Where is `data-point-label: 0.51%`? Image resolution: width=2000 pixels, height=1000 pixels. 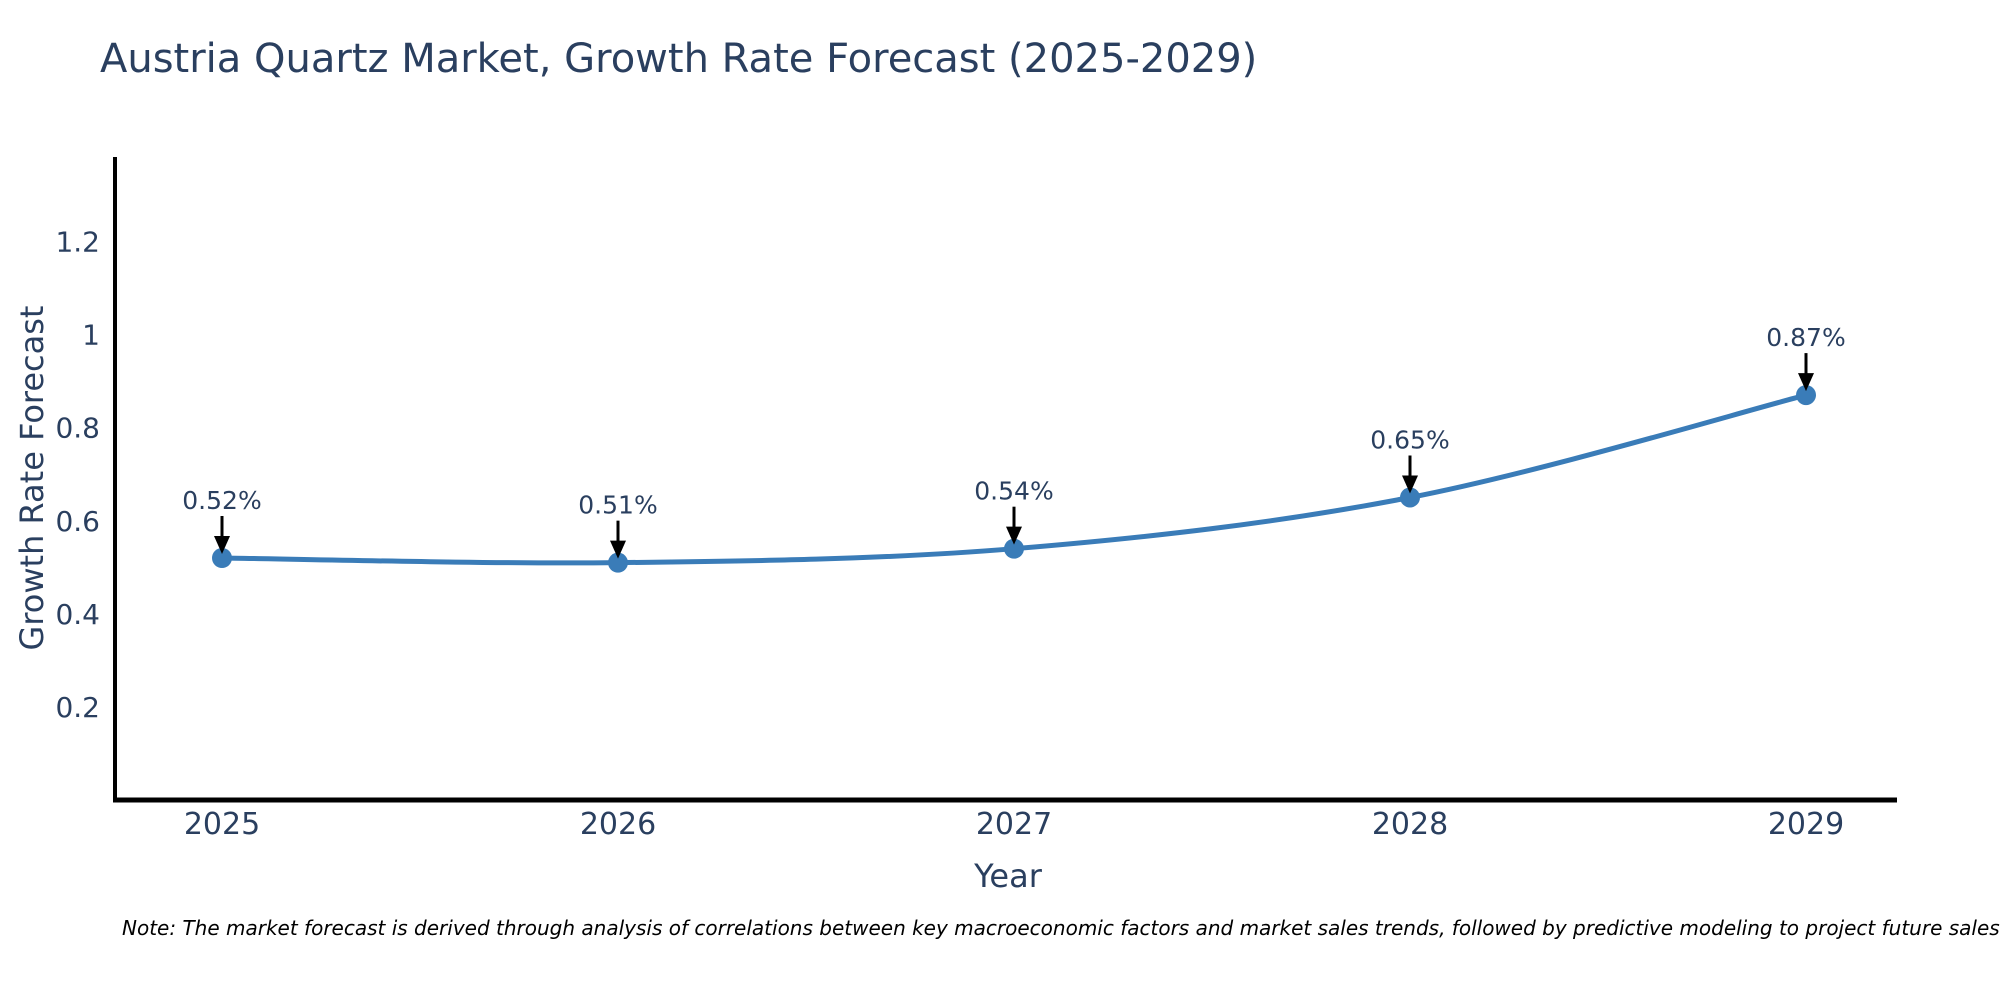 data-point-label: 0.51% is located at coordinates (617, 505).